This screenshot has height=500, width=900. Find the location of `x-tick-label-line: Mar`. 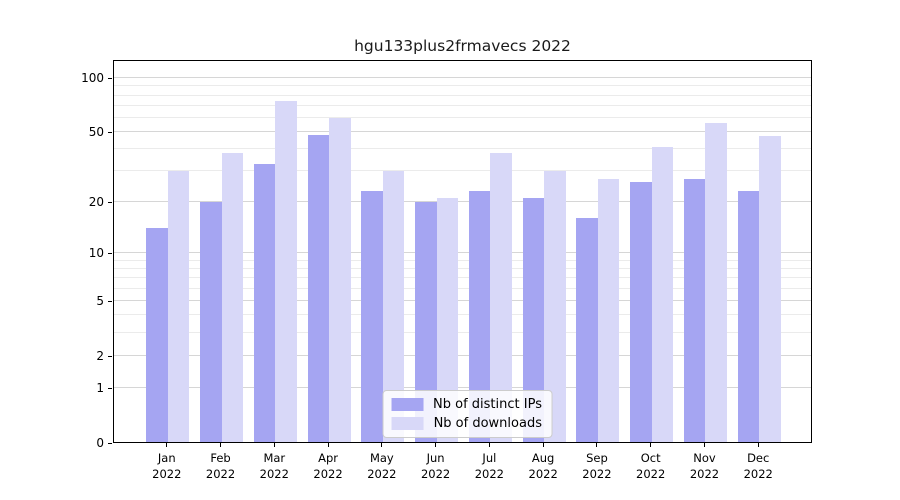

x-tick-label-line: Mar is located at coordinates (274, 458).